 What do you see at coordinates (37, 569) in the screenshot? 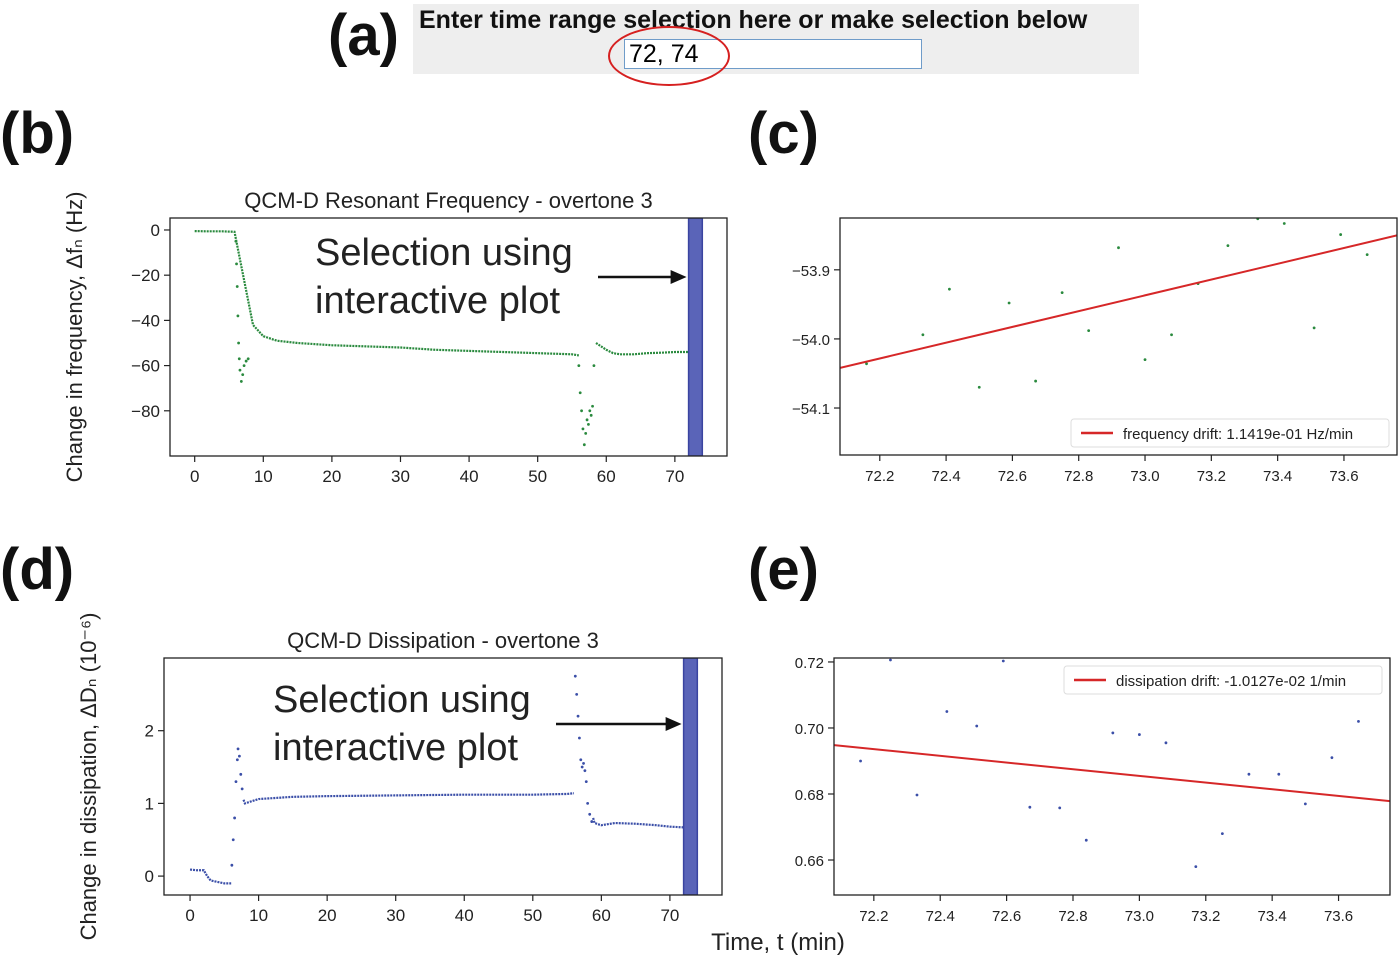
I see `panel-label-d: (d)` at bounding box center [37, 569].